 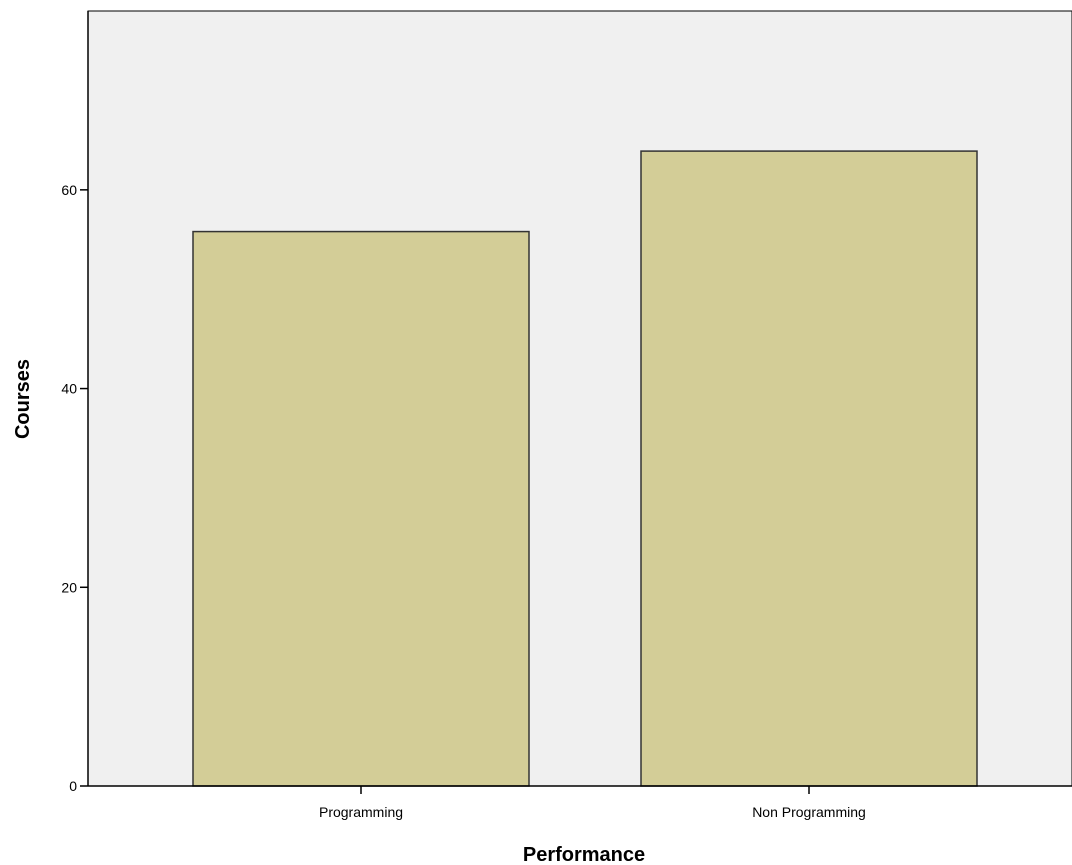 I want to click on y-tick-label: 20, so click(x=69, y=587).